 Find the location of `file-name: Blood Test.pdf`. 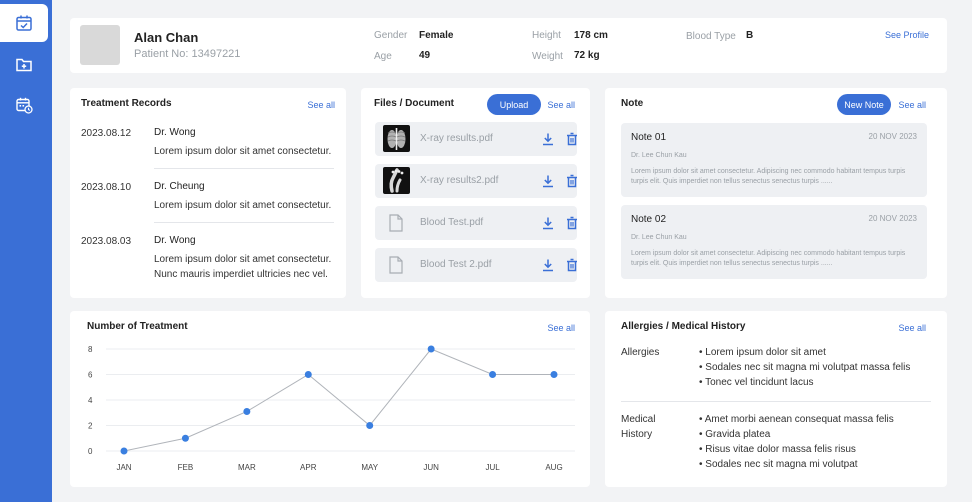

file-name: Blood Test.pdf is located at coordinates (452, 222).